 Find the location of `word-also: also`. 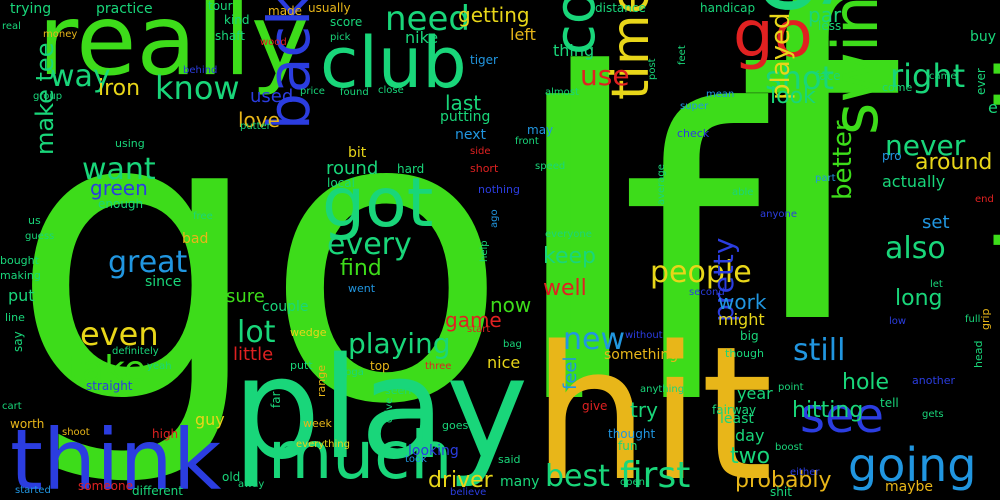

word-also: also is located at coordinates (915, 248).